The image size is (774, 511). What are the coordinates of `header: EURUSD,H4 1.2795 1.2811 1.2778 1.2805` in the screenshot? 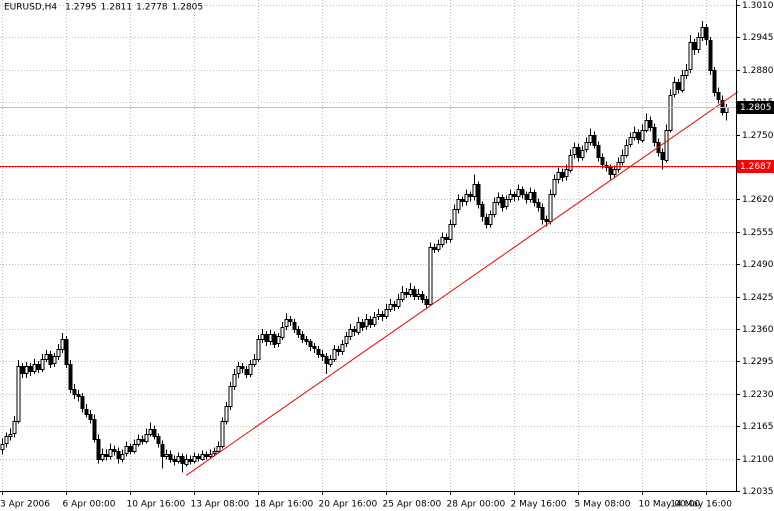 It's located at (103, 8).